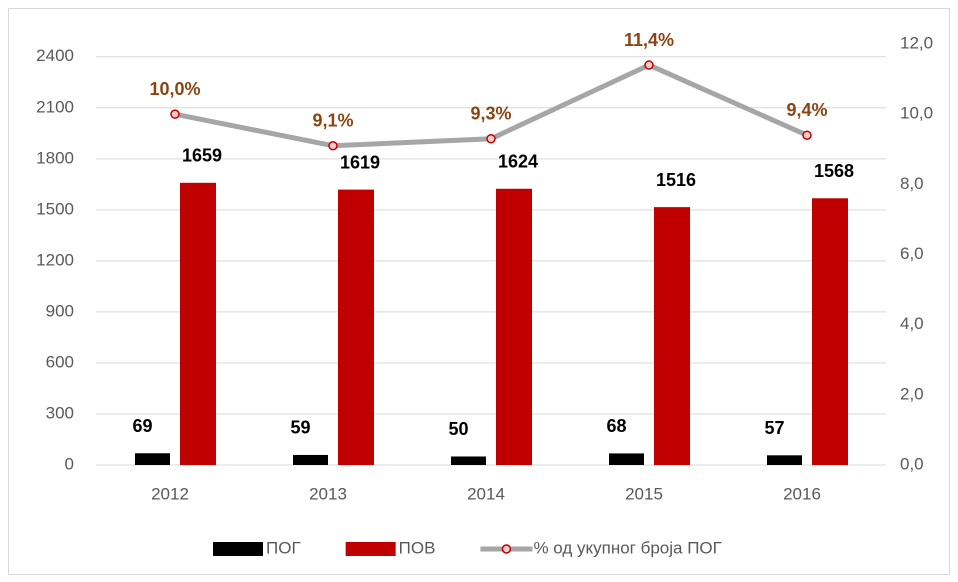 This screenshot has height=582, width=958. What do you see at coordinates (55, 106) in the screenshot?
I see `y-tick-label: 2100` at bounding box center [55, 106].